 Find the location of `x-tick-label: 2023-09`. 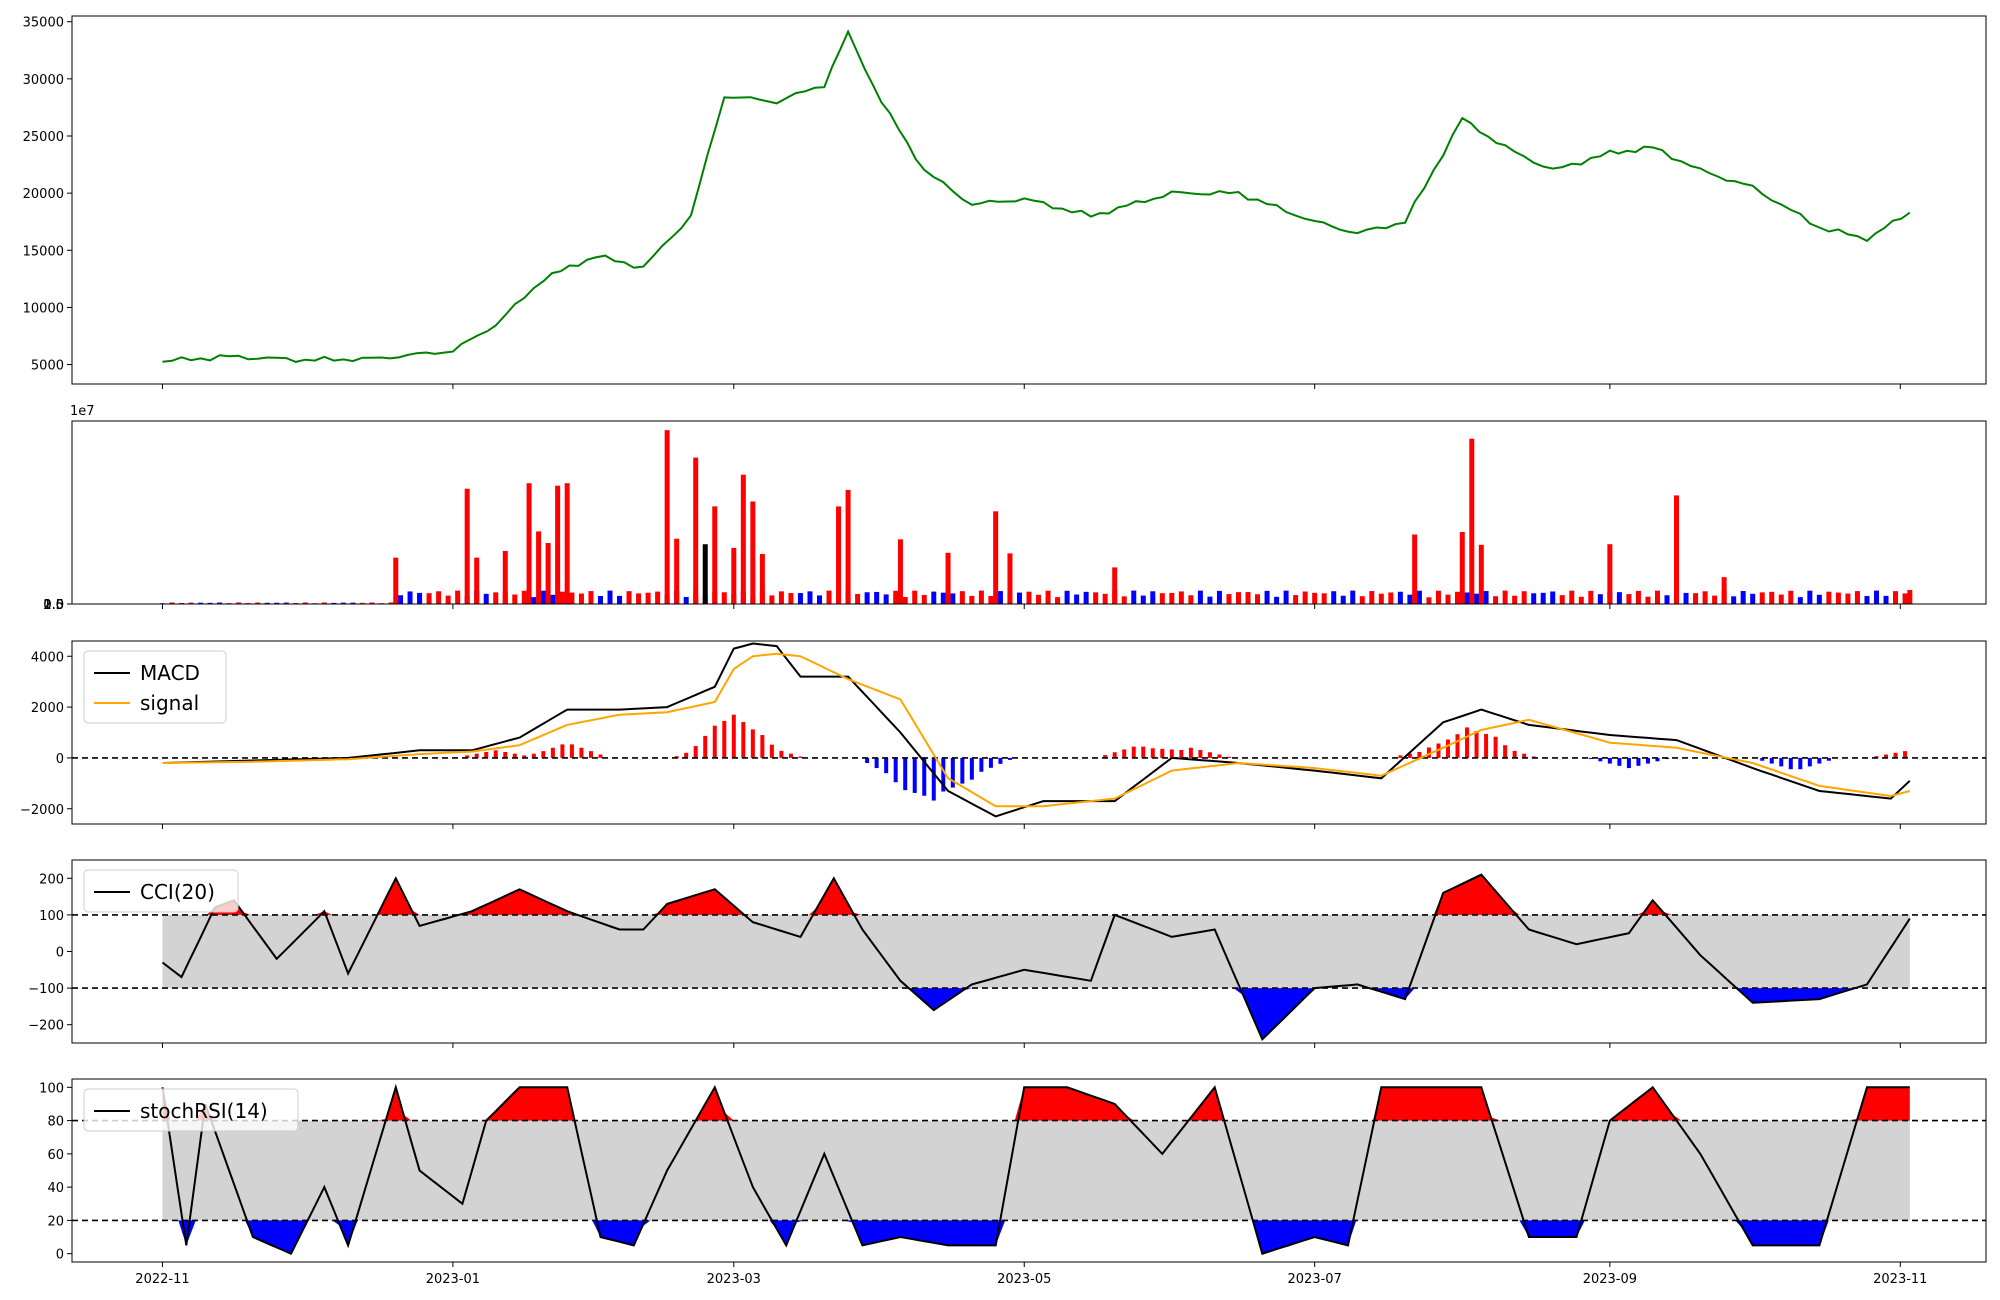

x-tick-label: 2023-09 is located at coordinates (1610, 1279).